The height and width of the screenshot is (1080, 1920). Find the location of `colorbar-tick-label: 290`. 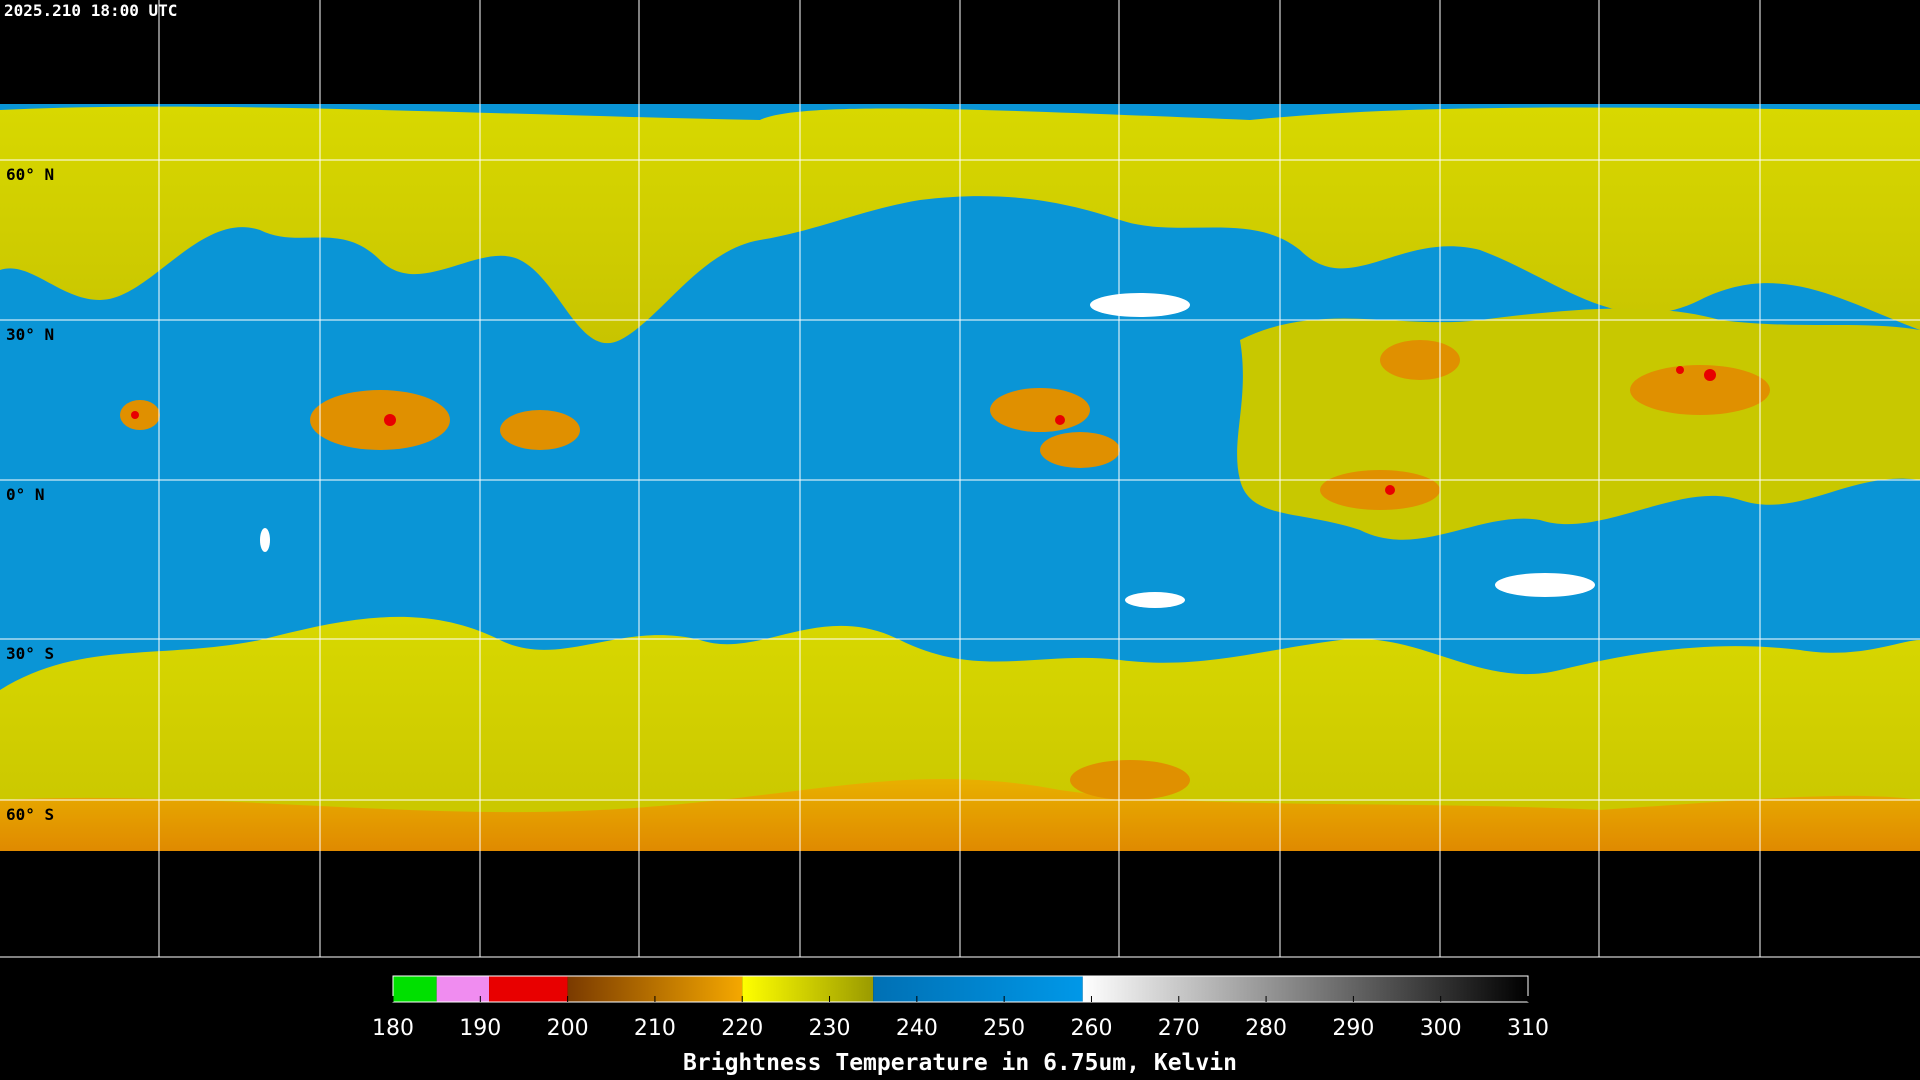

colorbar-tick-label: 290 is located at coordinates (1353, 1028).